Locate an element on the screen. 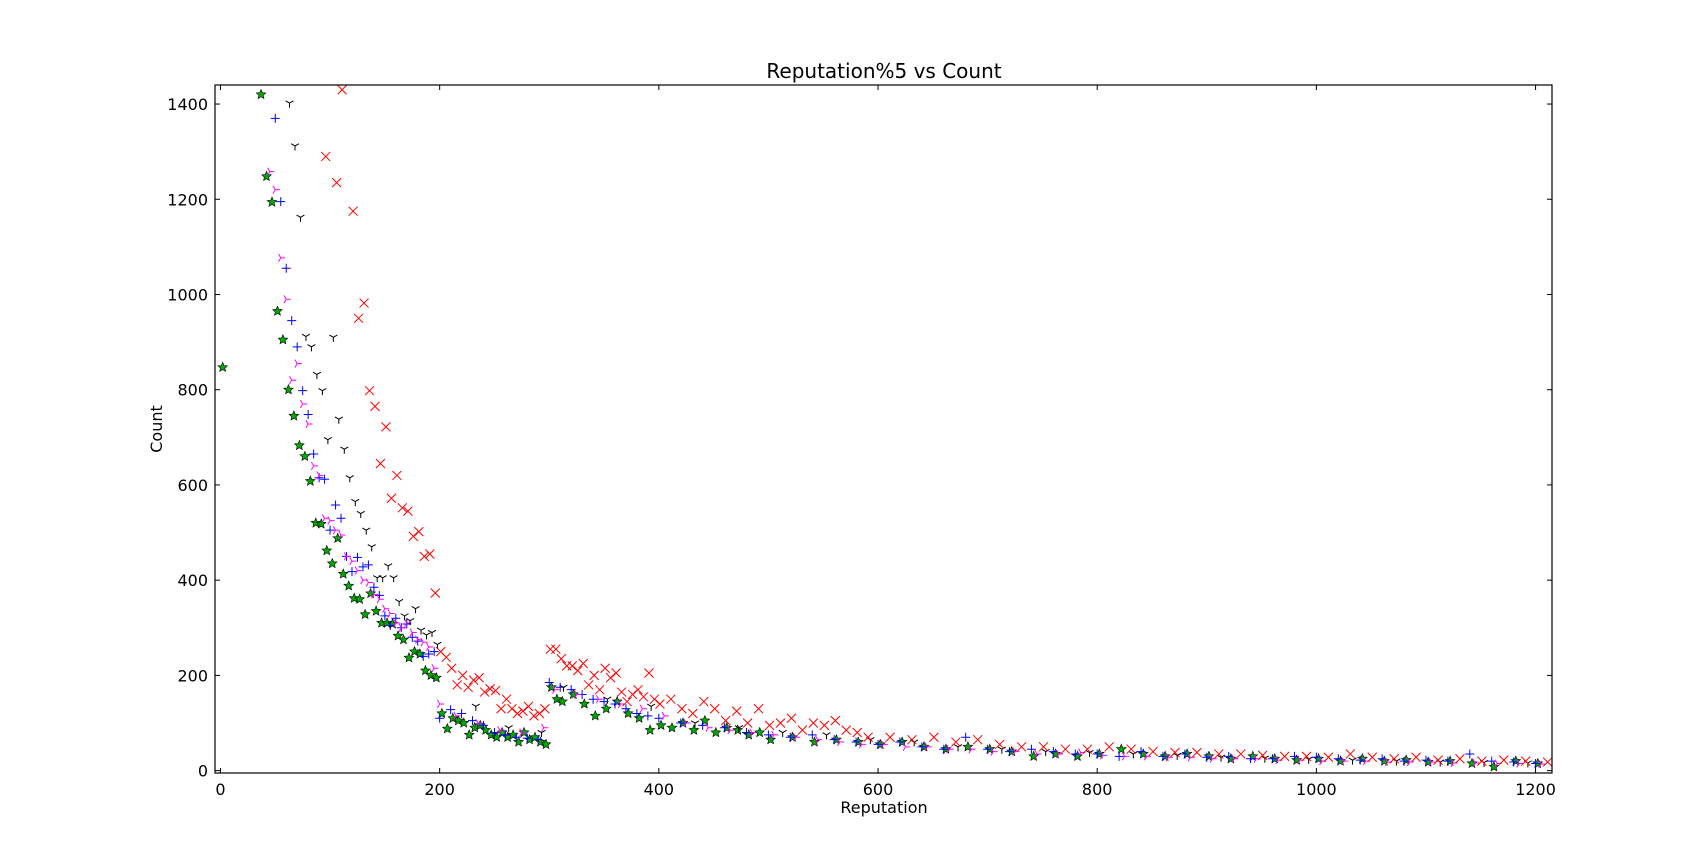  y-tick-label: 0 is located at coordinates (203, 771).